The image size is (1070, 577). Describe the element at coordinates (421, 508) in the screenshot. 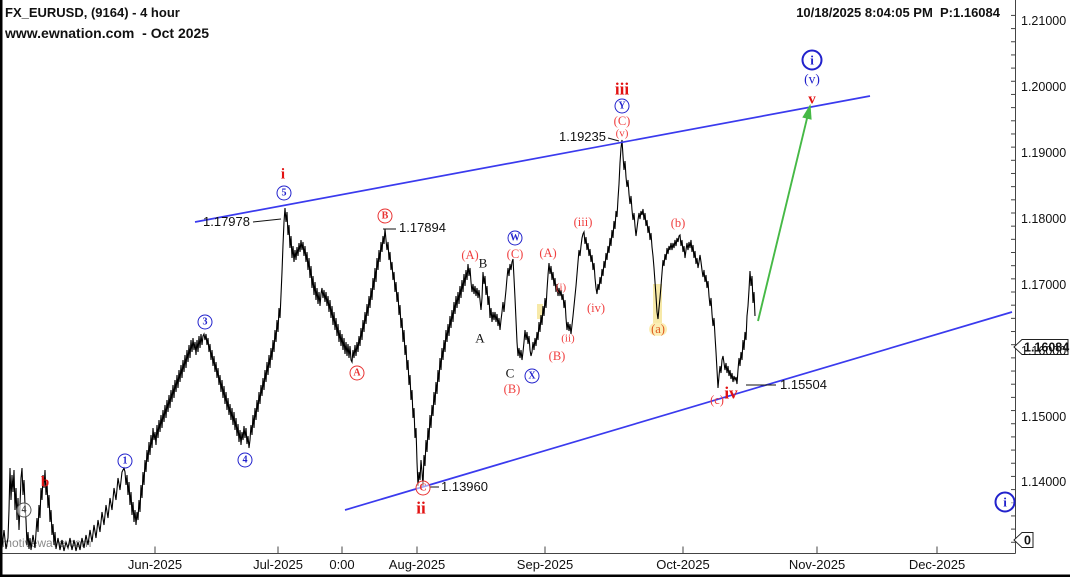

I see `wave-label-ii: ii` at that location.